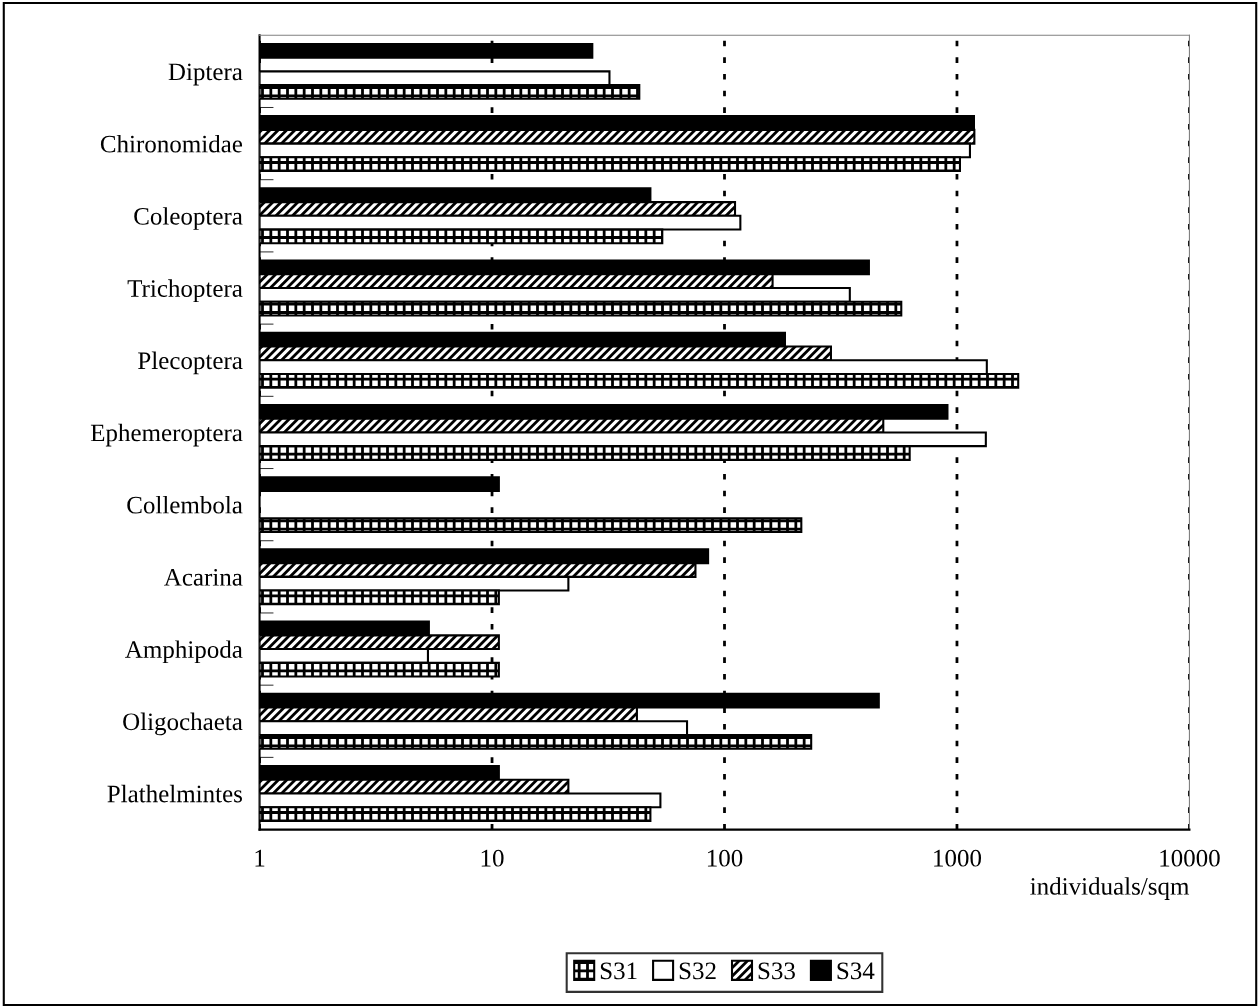  I want to click on y-tick-label: Collembola, so click(185, 504).